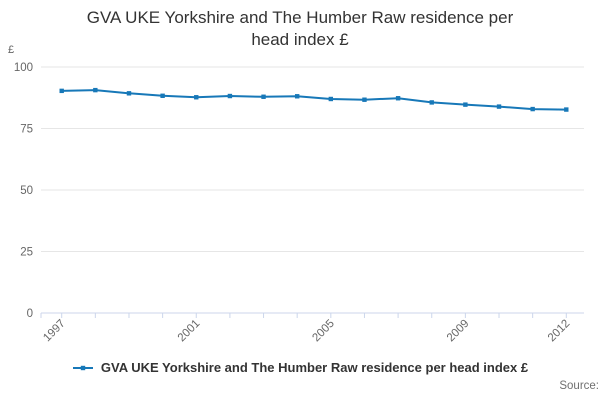  What do you see at coordinates (559, 331) in the screenshot?
I see `svg-text: 2012` at bounding box center [559, 331].